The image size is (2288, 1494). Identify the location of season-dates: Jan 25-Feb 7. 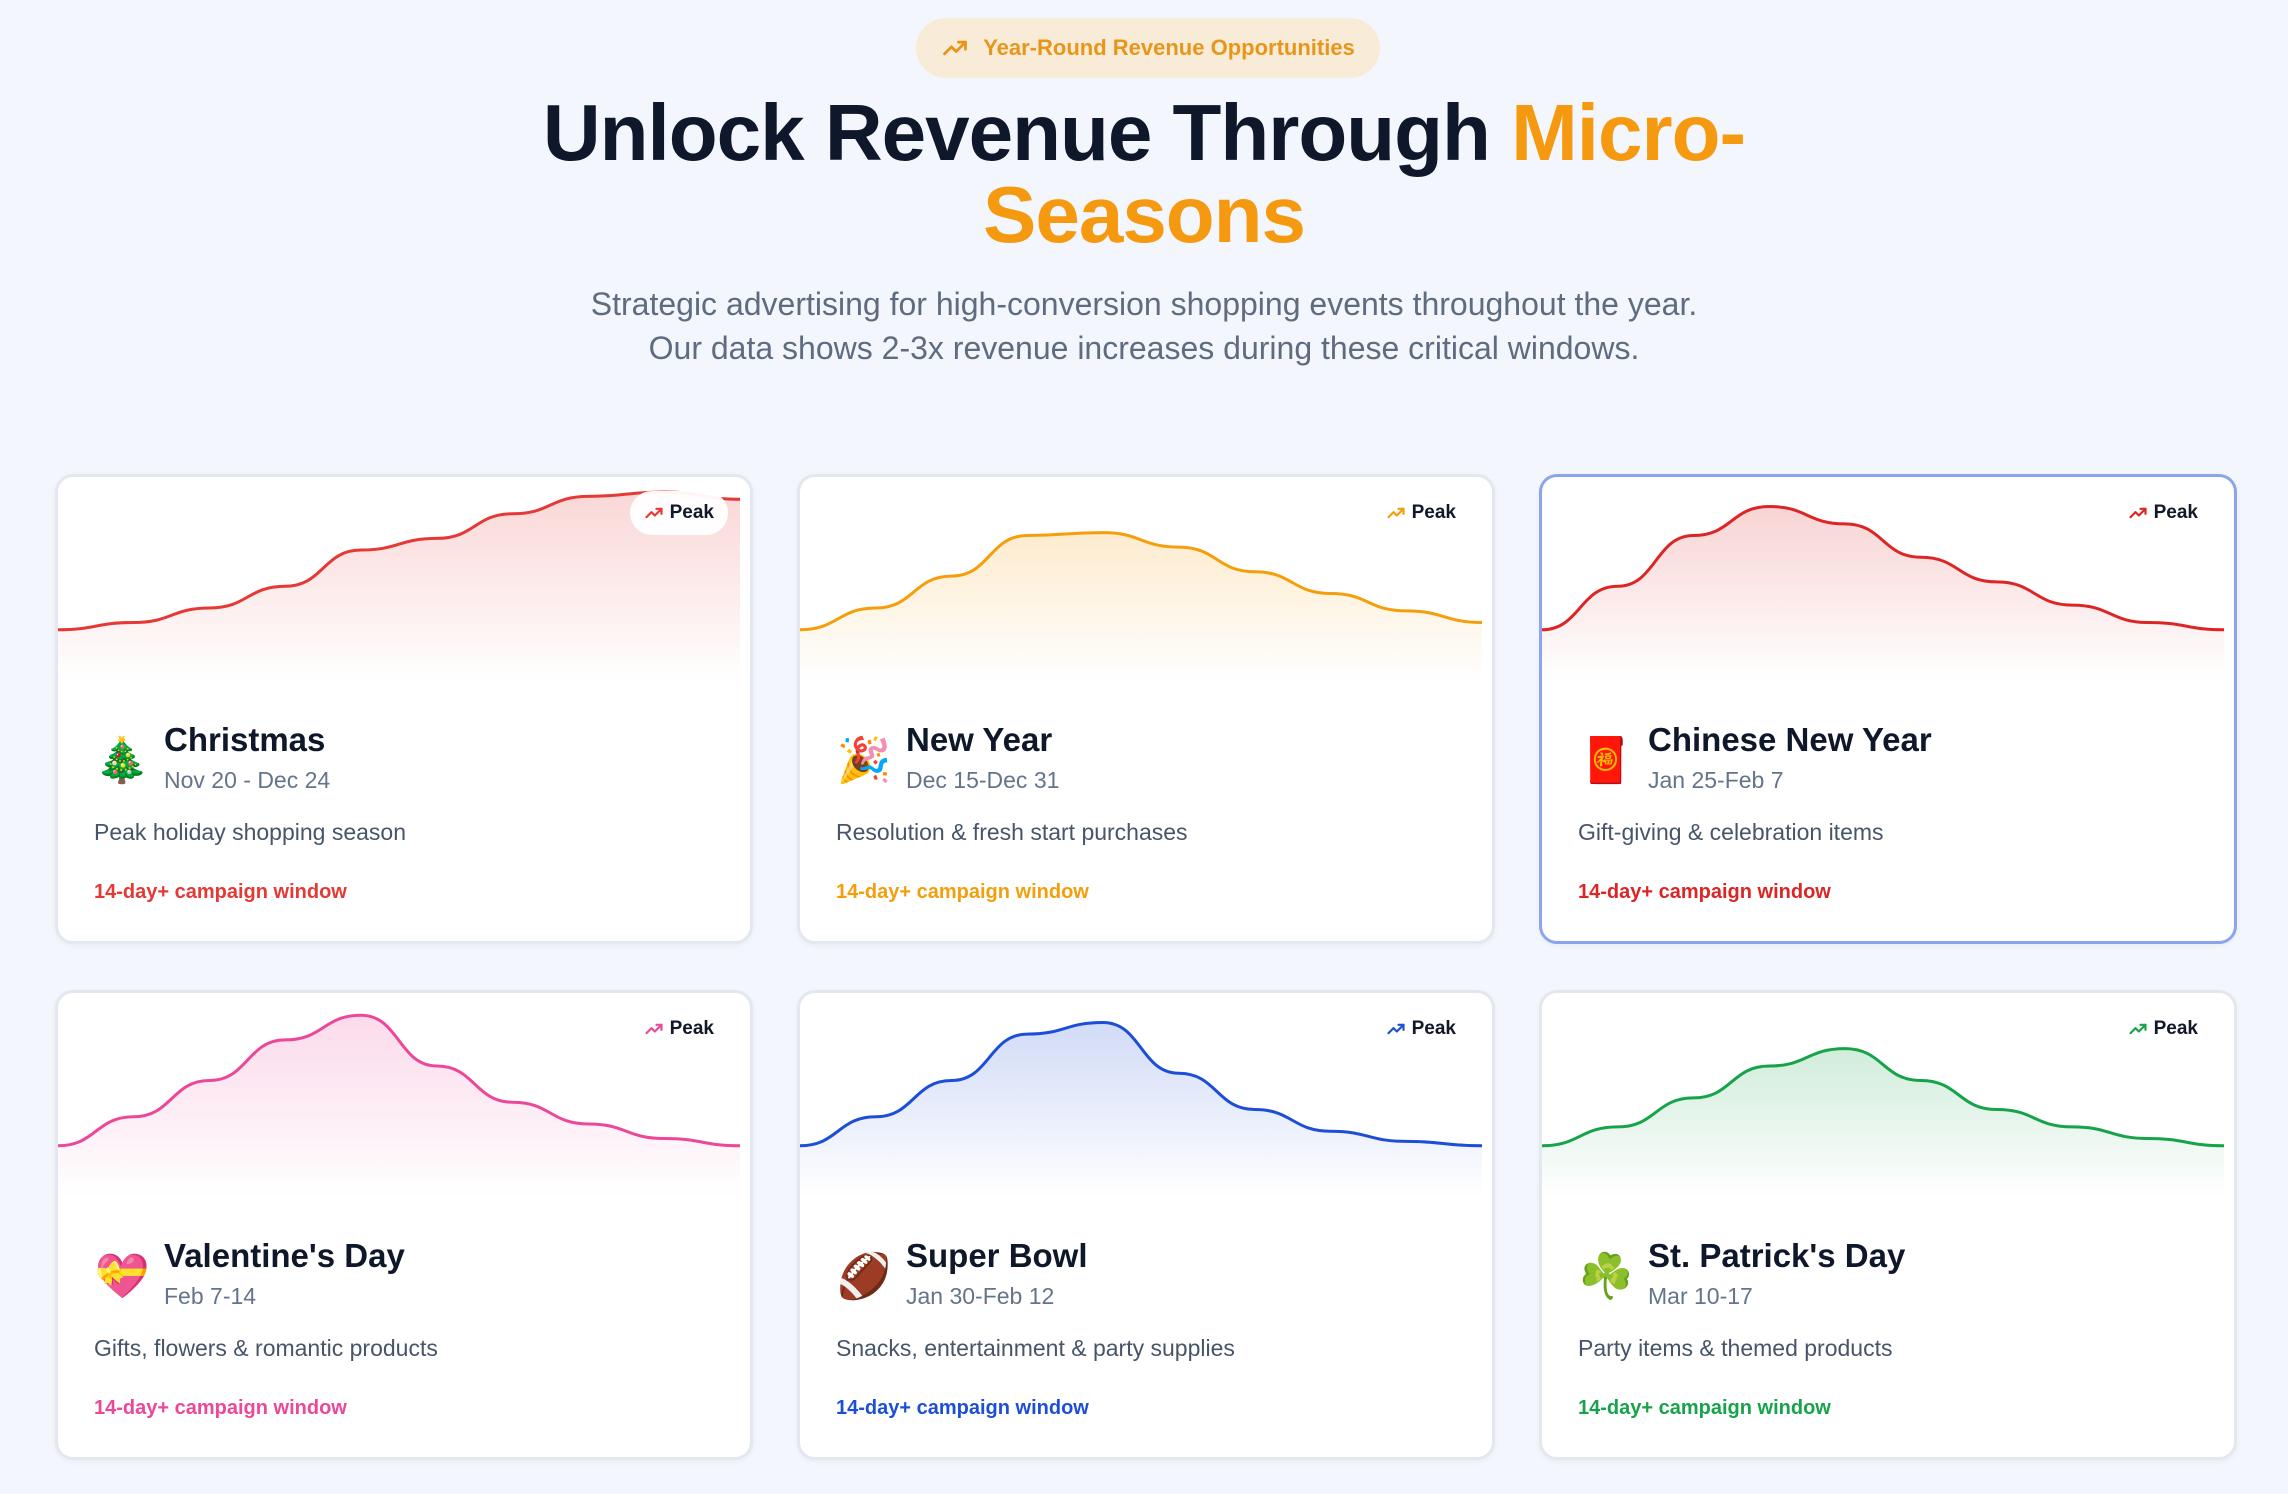
(1716, 780).